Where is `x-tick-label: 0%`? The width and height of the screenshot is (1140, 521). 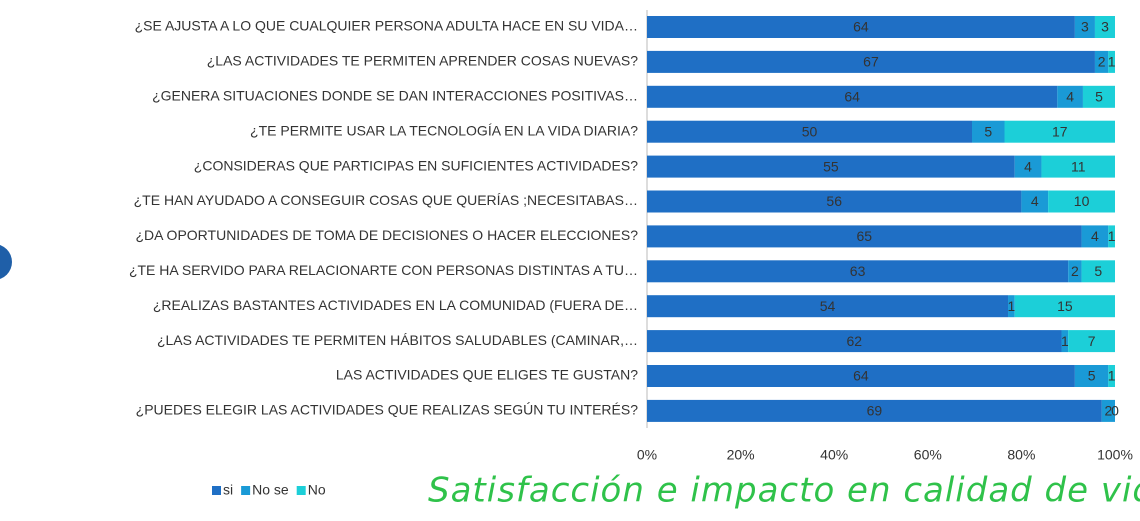 x-tick-label: 0% is located at coordinates (647, 455).